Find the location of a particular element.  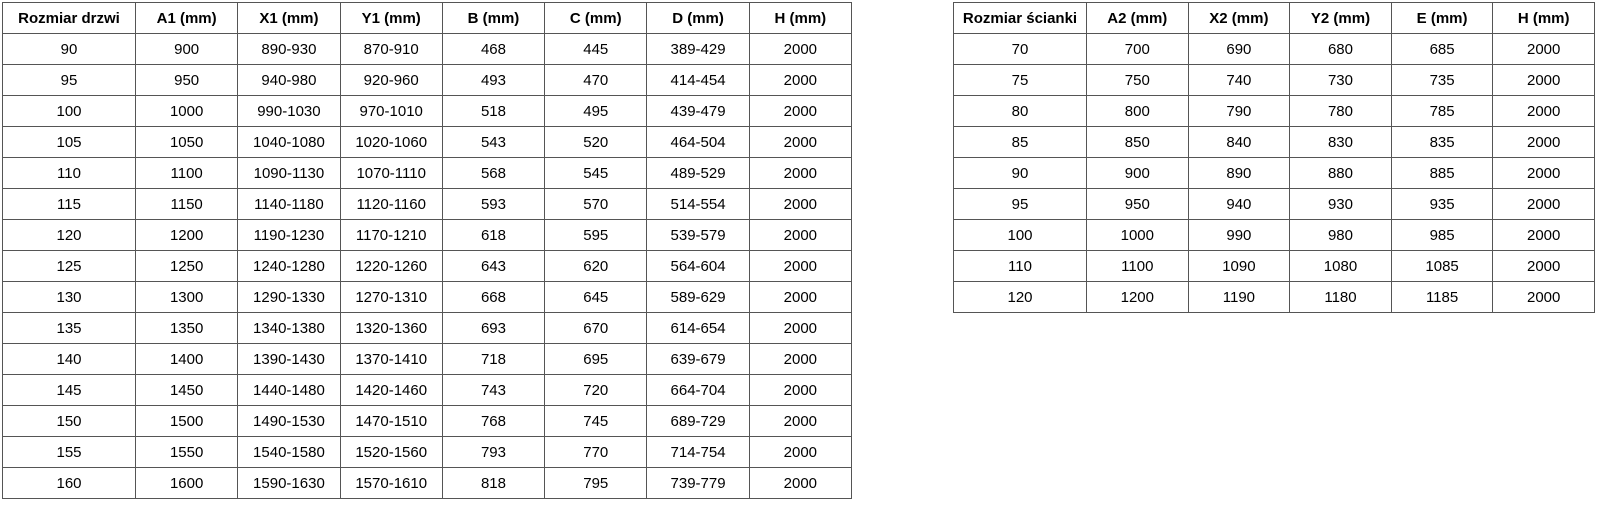

table-cell: 110 is located at coordinates (1020, 266).